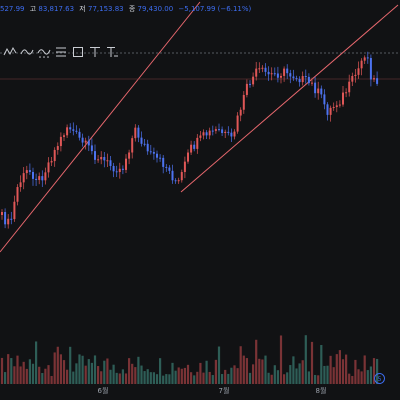 This screenshot has height=400, width=400. Describe the element at coordinates (10, 52) in the screenshot. I see `zigzag-icon` at that location.